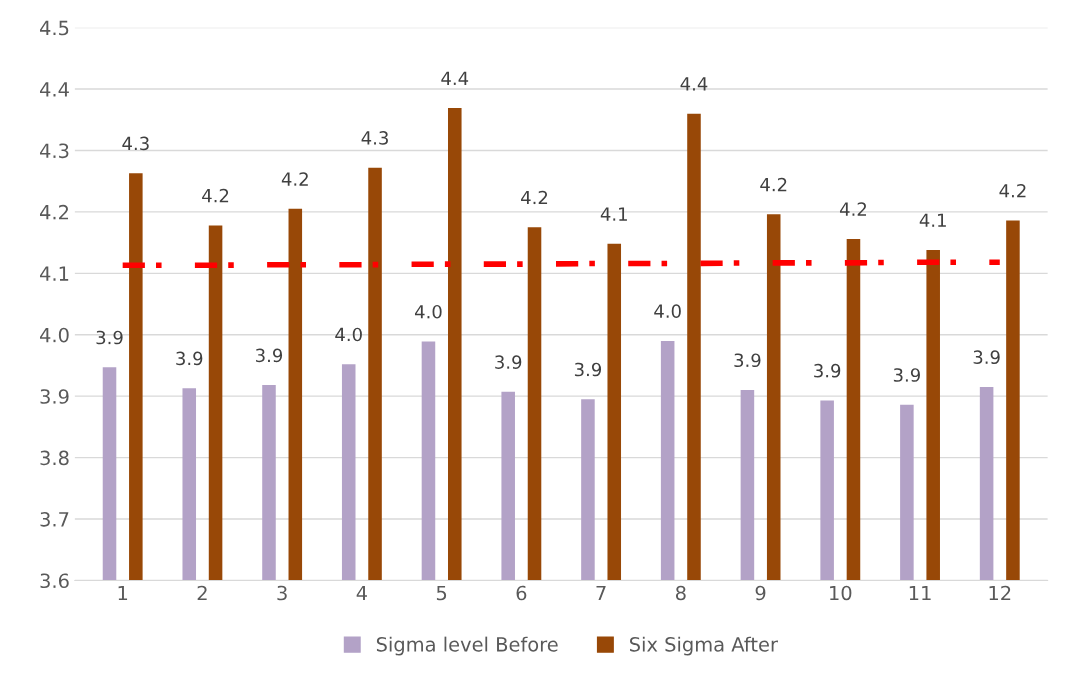  What do you see at coordinates (841, 593) in the screenshot?
I see `x-tick-label: 10` at bounding box center [841, 593].